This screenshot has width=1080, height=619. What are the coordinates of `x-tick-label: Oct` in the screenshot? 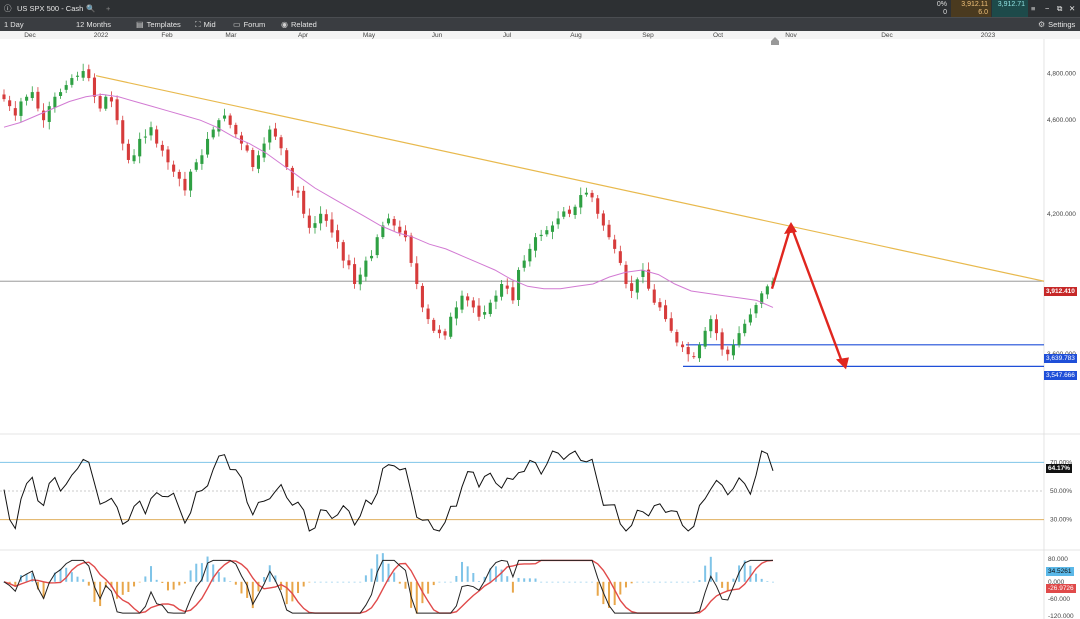 It's located at (718, 35).